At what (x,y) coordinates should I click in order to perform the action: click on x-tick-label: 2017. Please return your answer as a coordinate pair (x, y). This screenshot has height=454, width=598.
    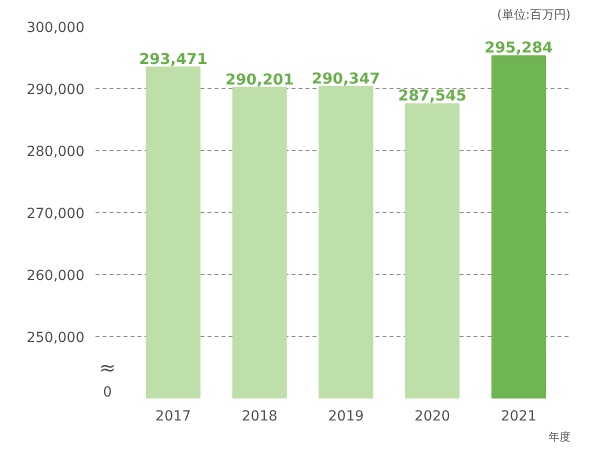
    Looking at the image, I should click on (173, 416).